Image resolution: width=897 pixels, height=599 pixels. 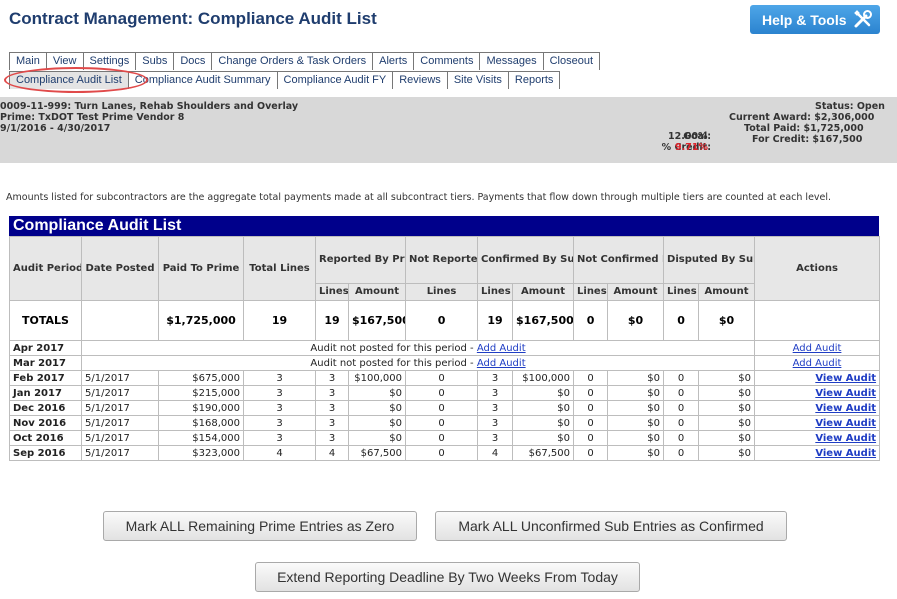 What do you see at coordinates (393, 61) in the screenshot?
I see `tab-alerts: Alerts` at bounding box center [393, 61].